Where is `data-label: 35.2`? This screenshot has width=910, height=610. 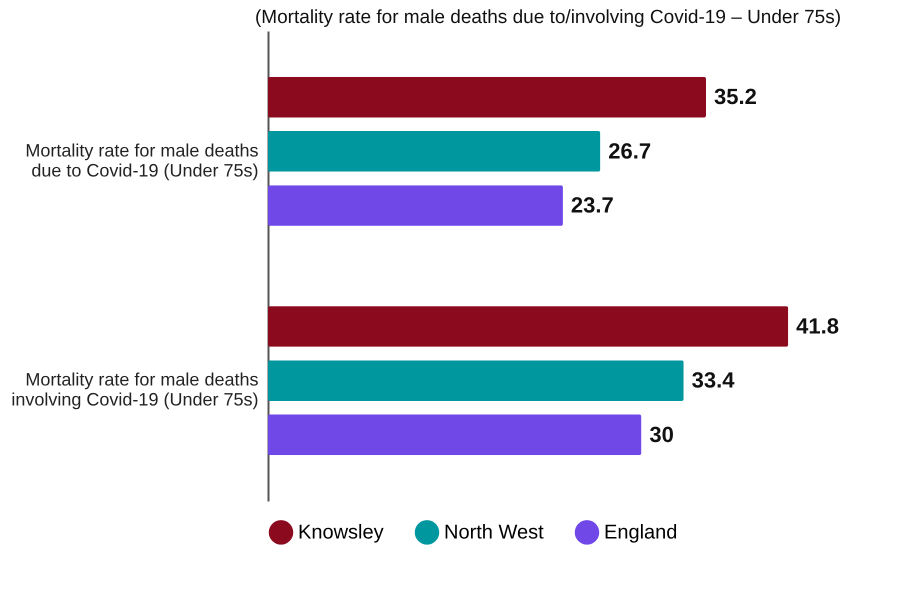
data-label: 35.2 is located at coordinates (735, 97).